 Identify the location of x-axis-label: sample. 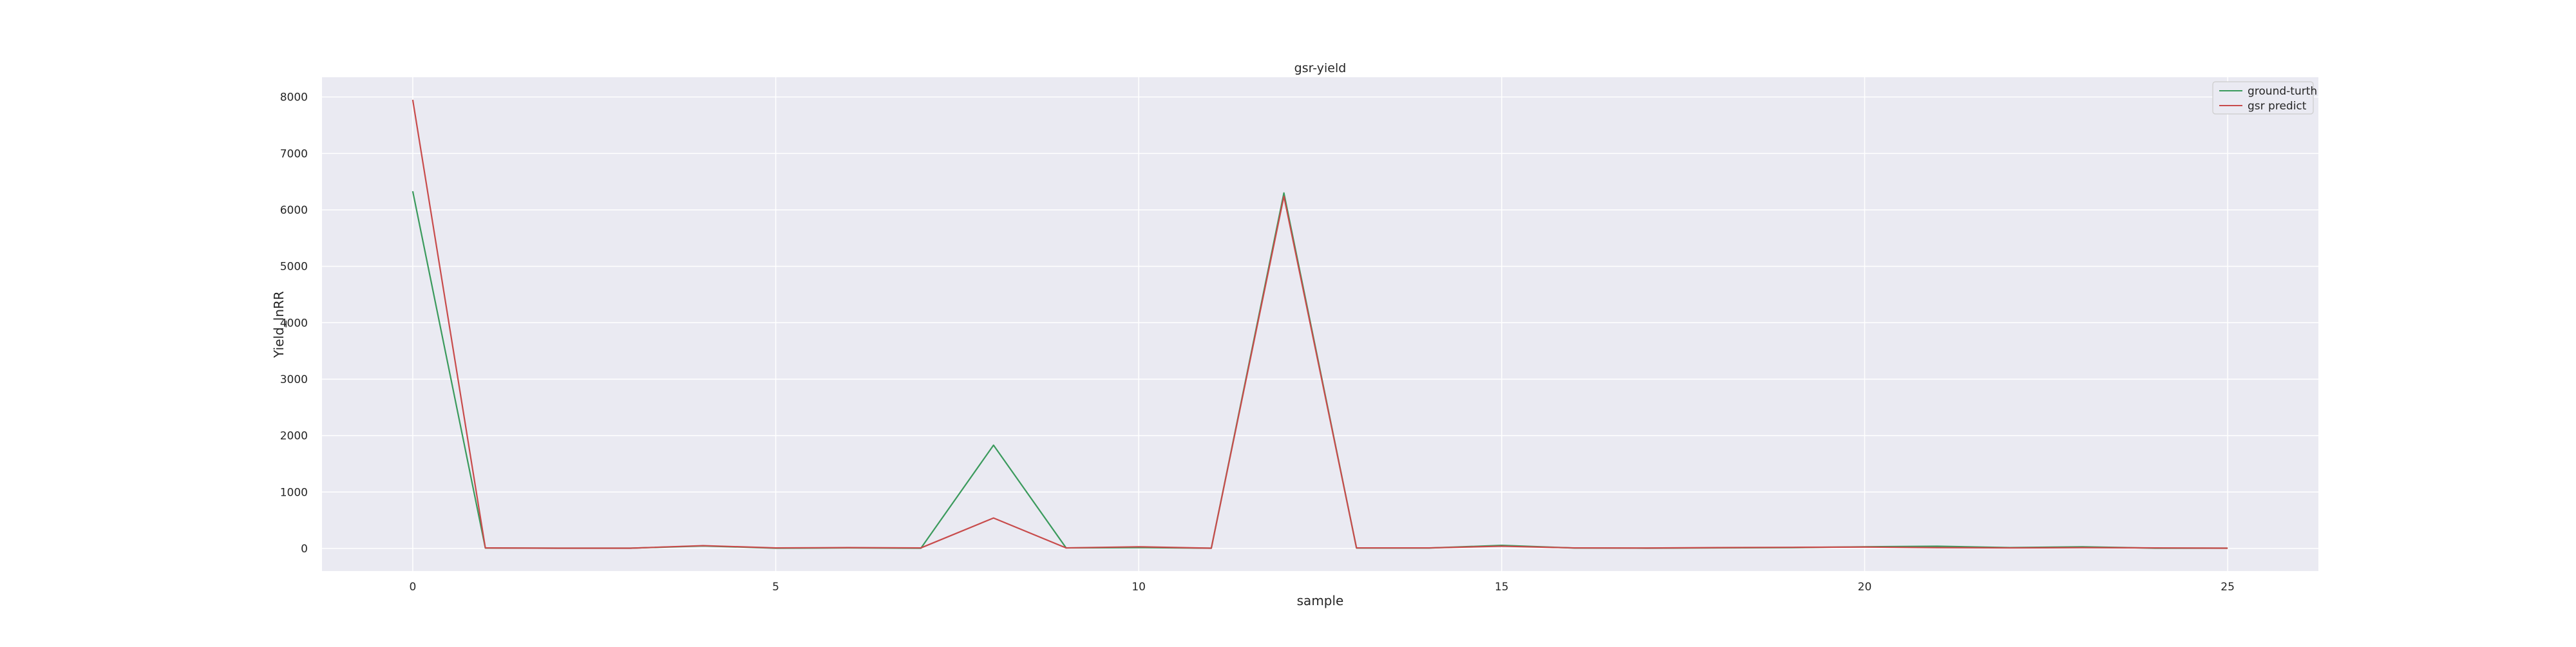
(1320, 600).